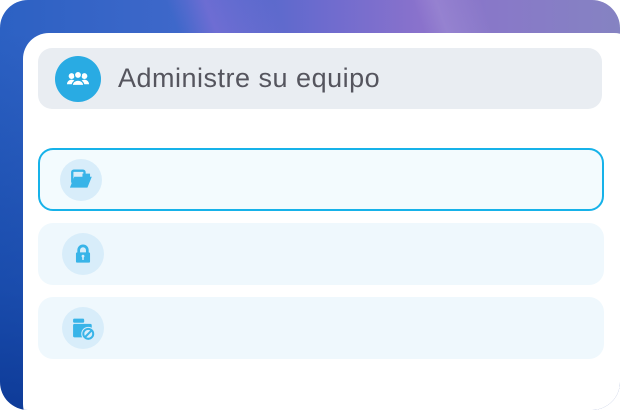  I want to click on page-title: Administre su equipo, so click(249, 78).